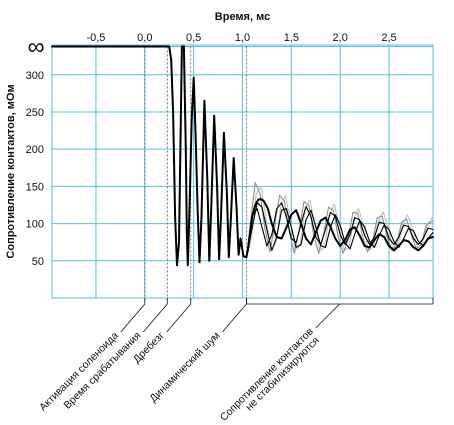  I want to click on final-leader, so click(327, 316).